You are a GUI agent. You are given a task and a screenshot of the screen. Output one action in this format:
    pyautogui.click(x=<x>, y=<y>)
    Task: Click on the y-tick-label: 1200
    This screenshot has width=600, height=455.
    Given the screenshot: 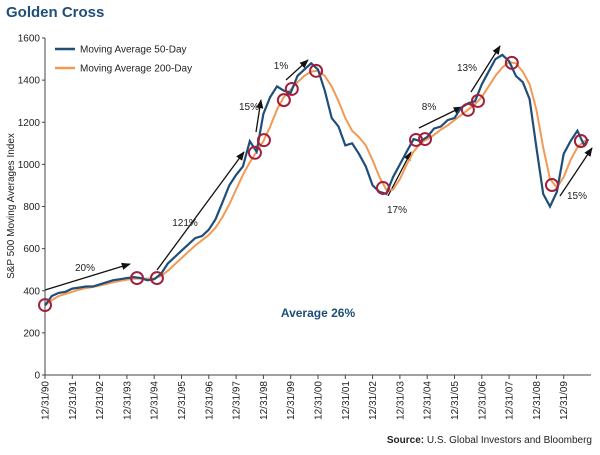 What is the action you would take?
    pyautogui.click(x=29, y=123)
    